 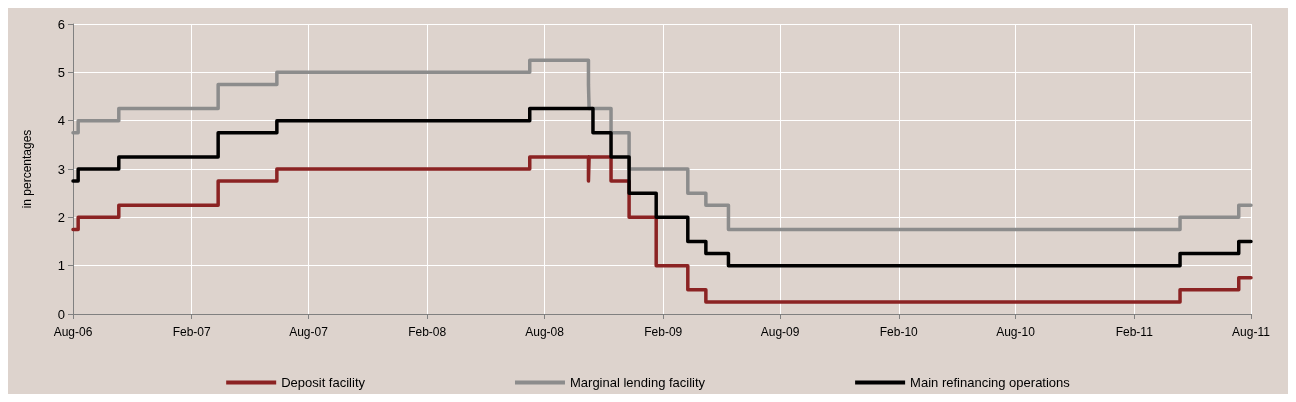 I want to click on x-tick-label: Feb-11, so click(x=1134, y=332).